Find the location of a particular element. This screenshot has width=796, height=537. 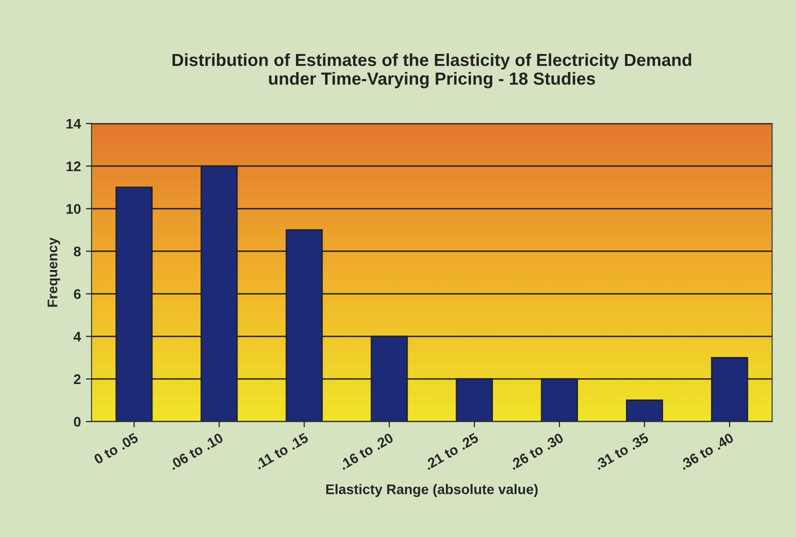

x-tick-label: .11 to .15 is located at coordinates (281, 451).